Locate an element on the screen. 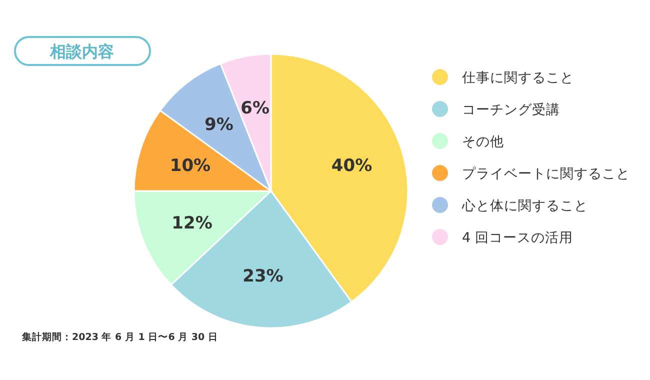 This screenshot has height=380, width=650. data-label: 6% is located at coordinates (255, 108).